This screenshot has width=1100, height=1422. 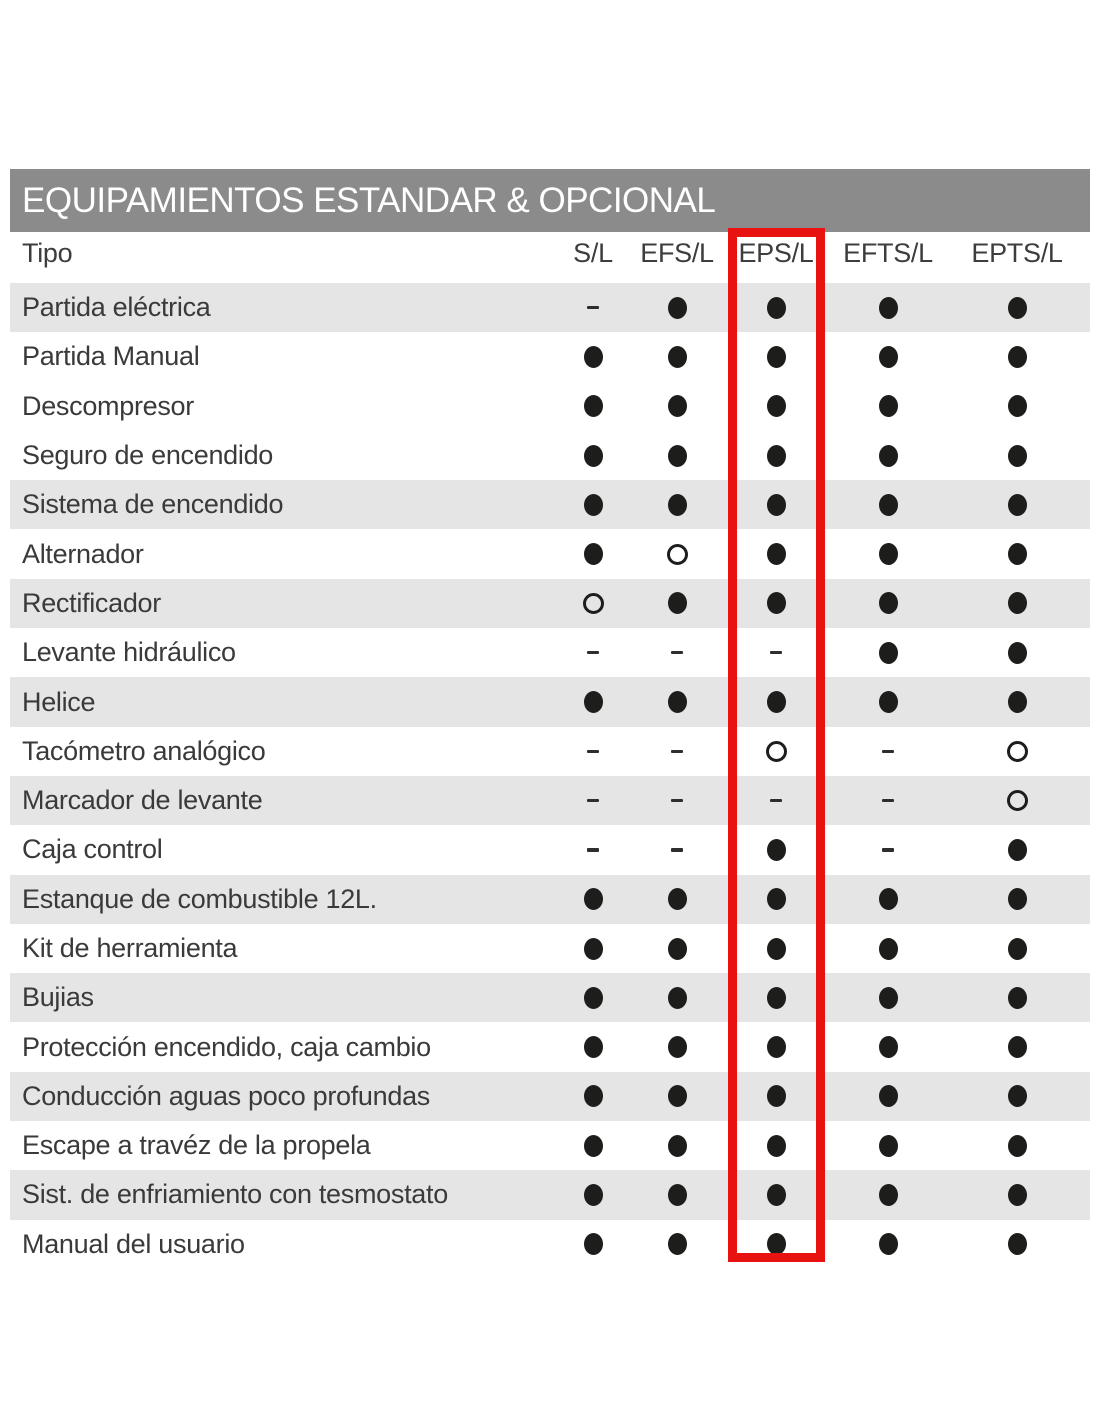 I want to click on table-row: Protección encendido, caja cambio, so click(x=550, y=1046).